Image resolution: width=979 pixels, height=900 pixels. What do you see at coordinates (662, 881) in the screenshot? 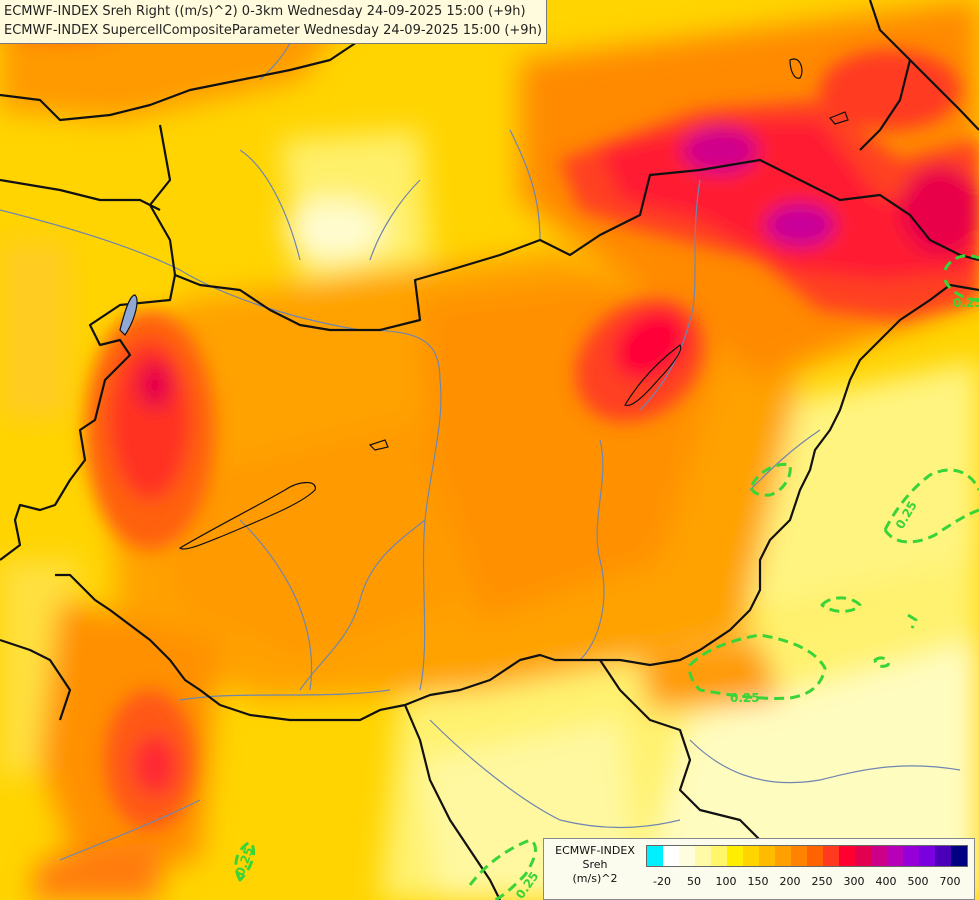
I see `legend-tick-label: -20` at bounding box center [662, 881].